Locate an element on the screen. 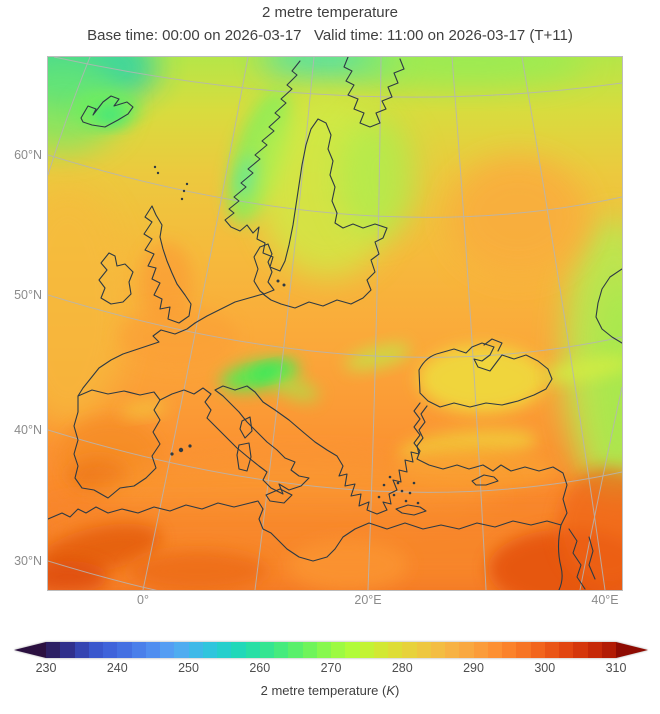 This screenshot has width=660, height=714. island-crete is located at coordinates (411, 510).